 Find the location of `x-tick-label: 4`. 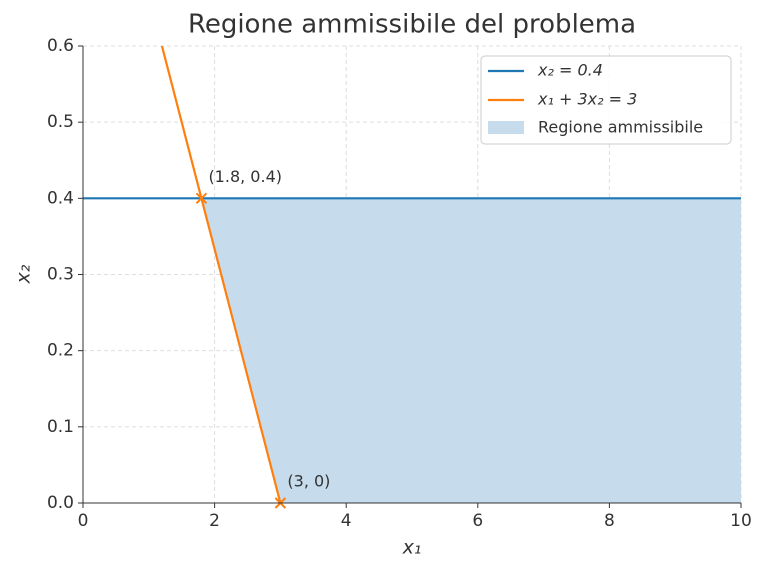

x-tick-label: 4 is located at coordinates (346, 521).